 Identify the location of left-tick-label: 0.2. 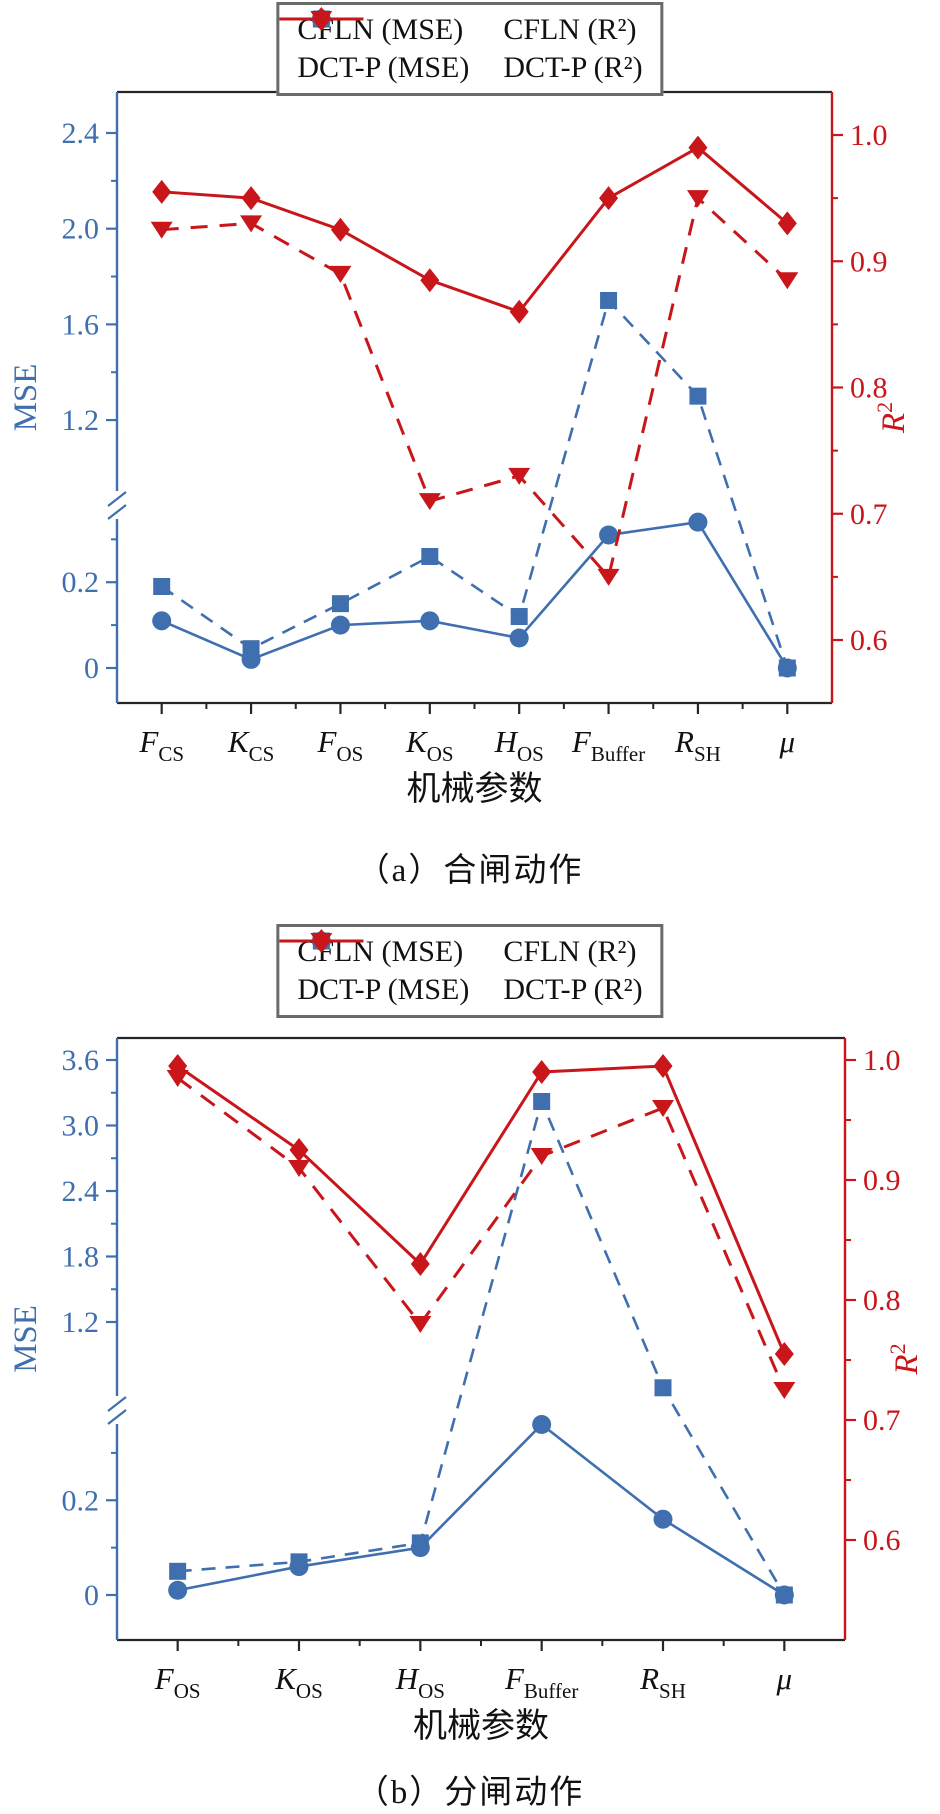
(81, 582).